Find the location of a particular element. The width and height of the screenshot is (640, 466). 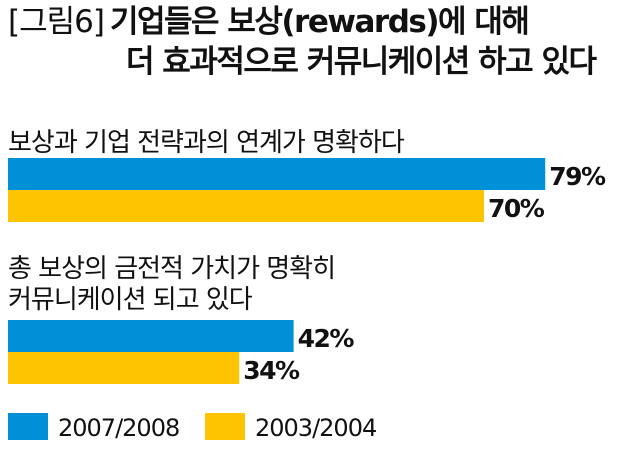

bar-value-label: 34% is located at coordinates (271, 370).